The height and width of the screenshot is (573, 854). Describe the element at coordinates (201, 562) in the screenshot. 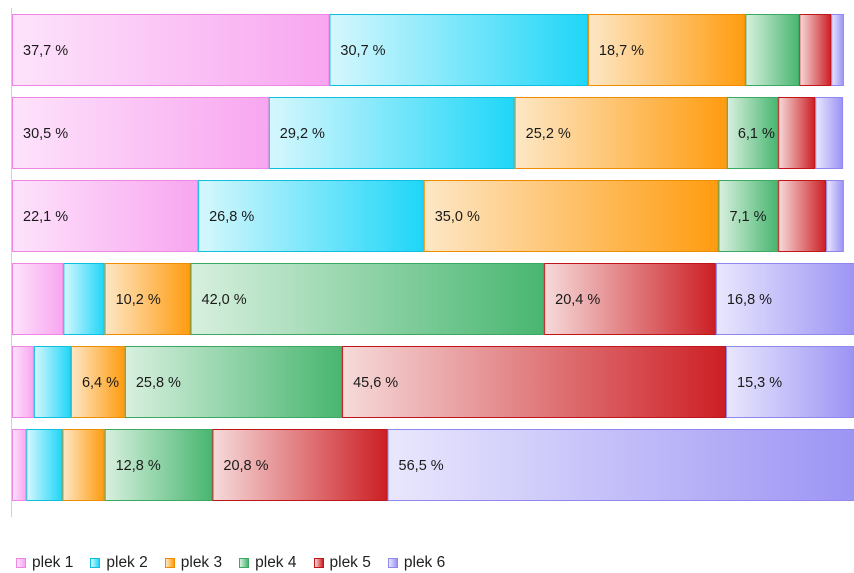

I see `legend-label: plek 3` at that location.